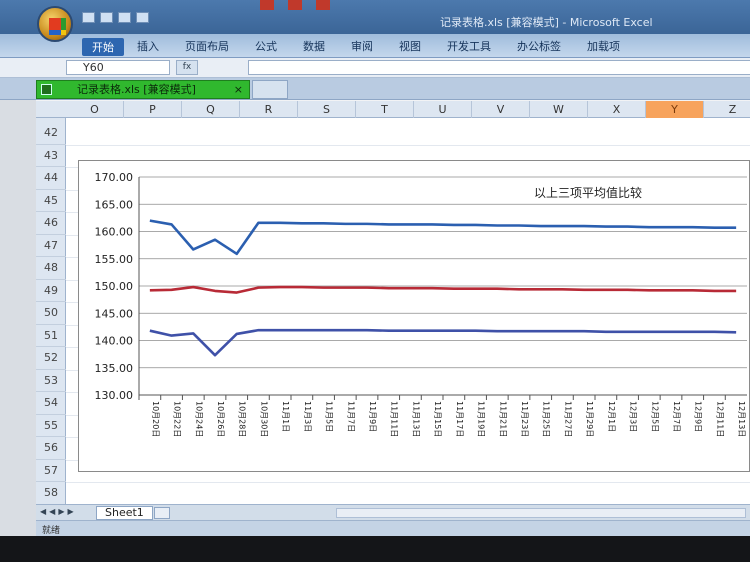 The width and height of the screenshot is (750, 562). I want to click on tab-view: 视图, so click(410, 46).